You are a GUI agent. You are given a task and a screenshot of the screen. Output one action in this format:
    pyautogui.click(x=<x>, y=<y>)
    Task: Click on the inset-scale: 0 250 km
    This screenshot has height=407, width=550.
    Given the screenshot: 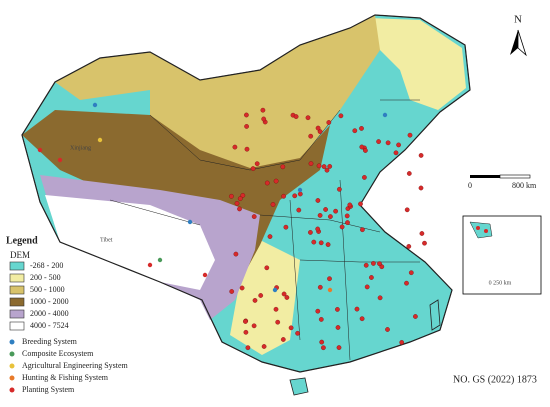 What is the action you would take?
    pyautogui.click(x=500, y=283)
    